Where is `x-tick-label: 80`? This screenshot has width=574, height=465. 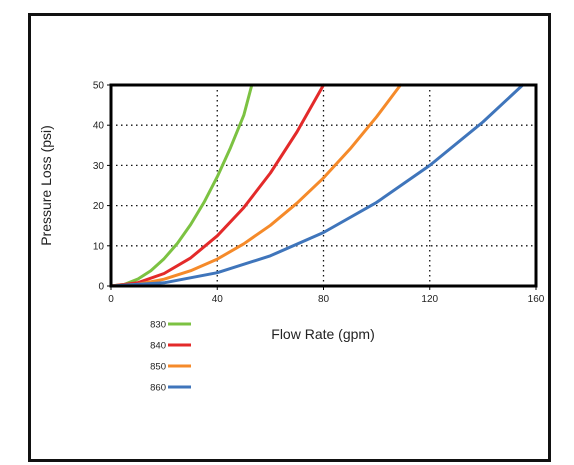 x-tick-label: 80 is located at coordinates (324, 299).